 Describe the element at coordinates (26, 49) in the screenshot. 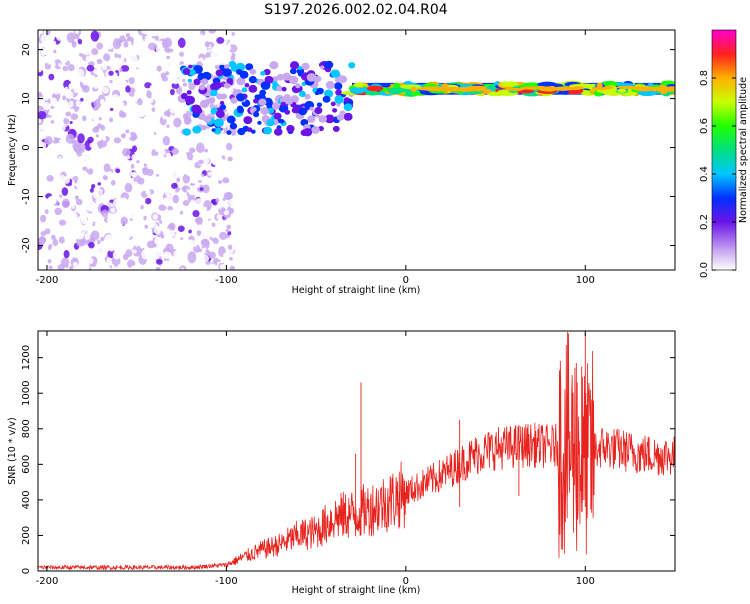

I see `y-tick-label: 20` at that location.